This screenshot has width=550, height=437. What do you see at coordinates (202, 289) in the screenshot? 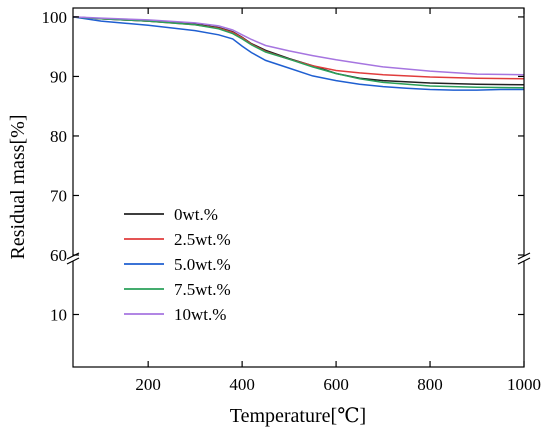
I see `legend-label-3: 7.5wt.%` at bounding box center [202, 289].